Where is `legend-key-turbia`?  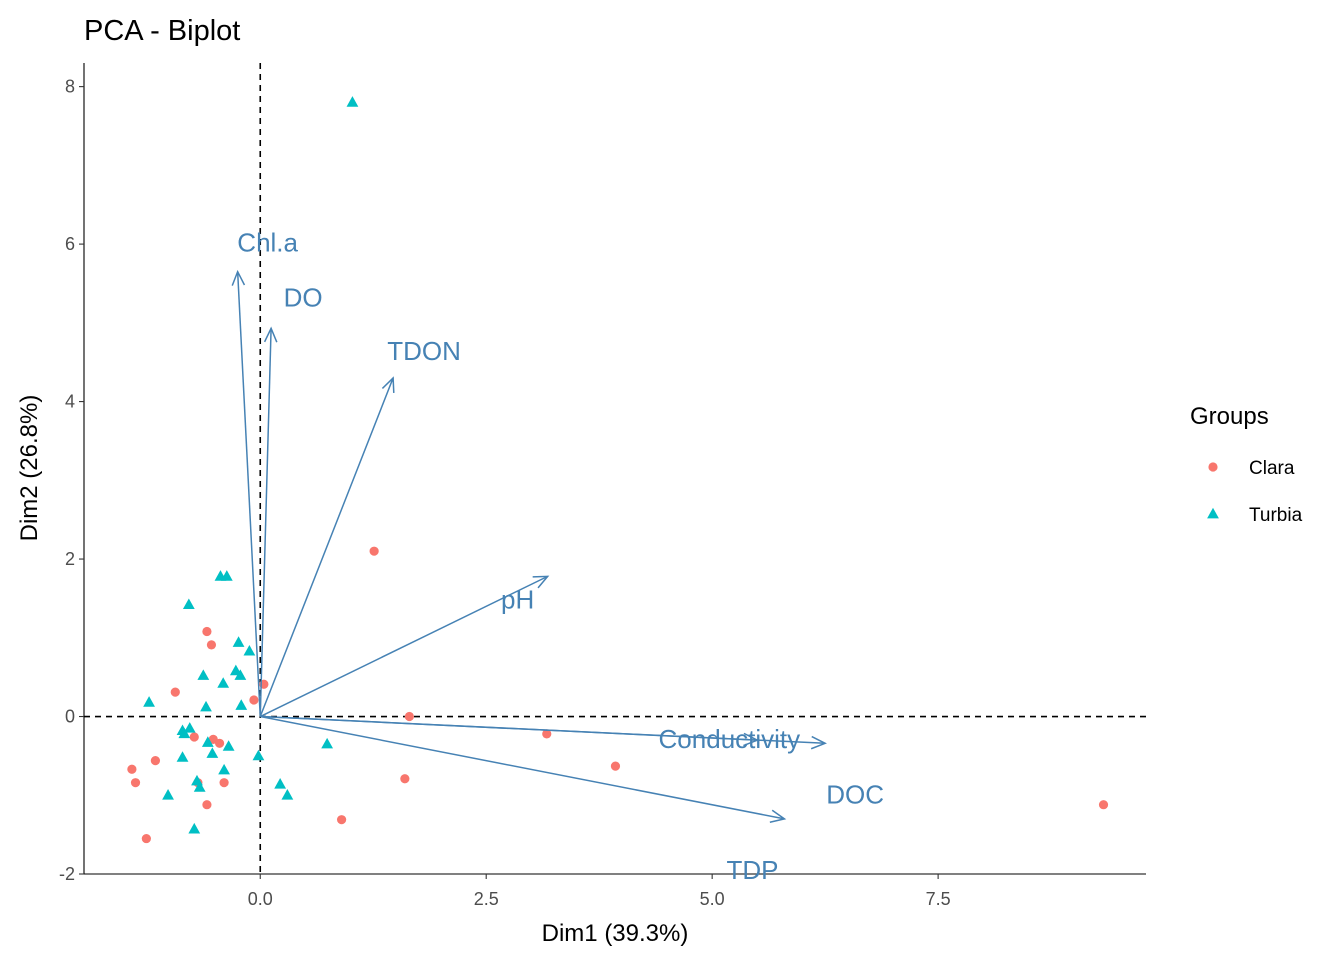 legend-key-turbia is located at coordinates (1213, 513).